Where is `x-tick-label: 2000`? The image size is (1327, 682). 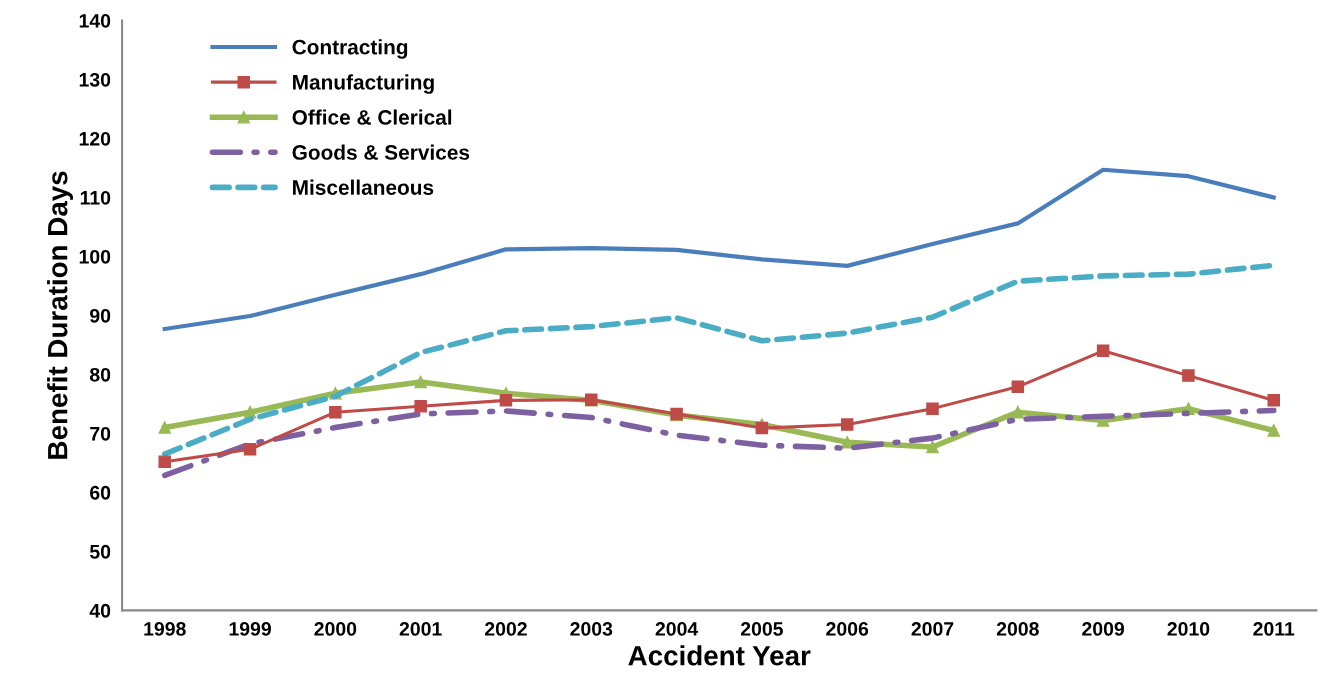
x-tick-label: 2000 is located at coordinates (335, 629).